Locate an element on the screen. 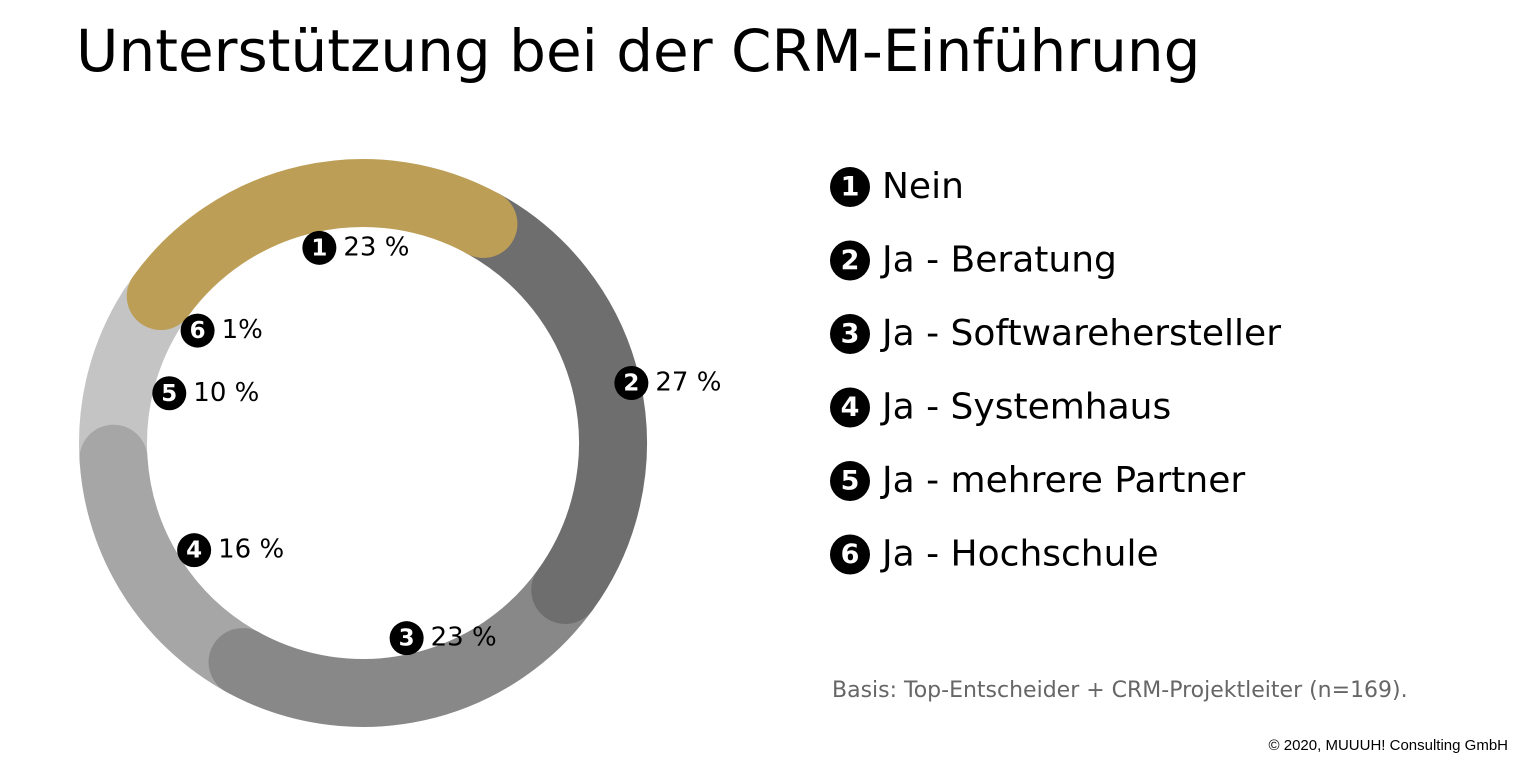  value-label: 27 % is located at coordinates (688, 383).